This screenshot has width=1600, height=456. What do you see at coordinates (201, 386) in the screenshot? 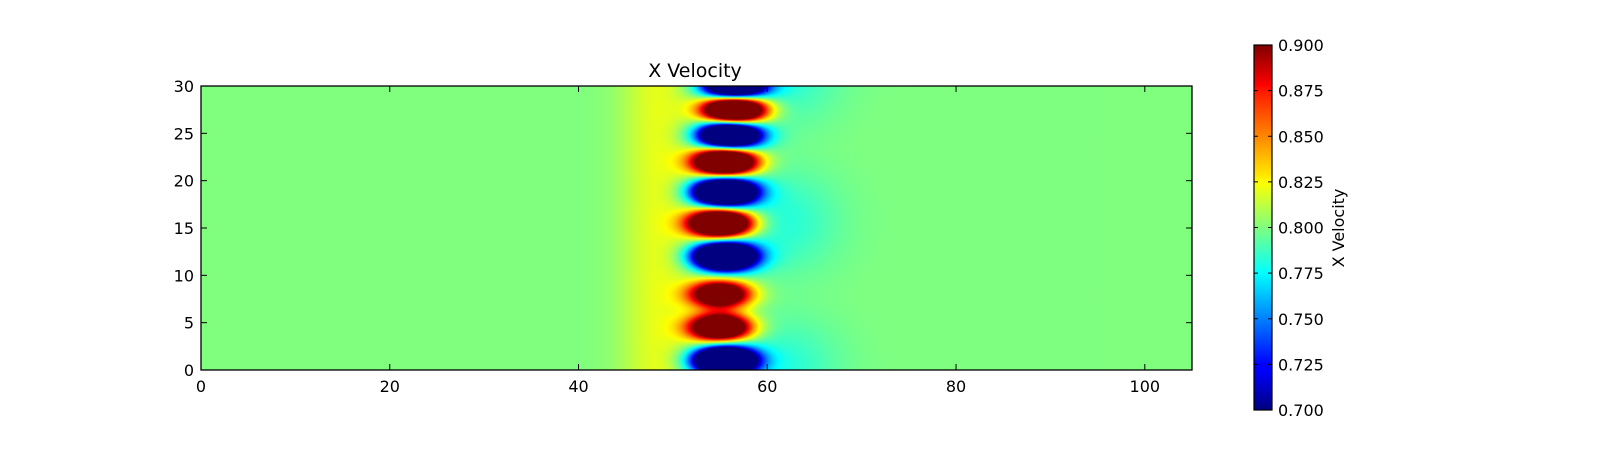
I see `x-tick-label: 0` at bounding box center [201, 386].